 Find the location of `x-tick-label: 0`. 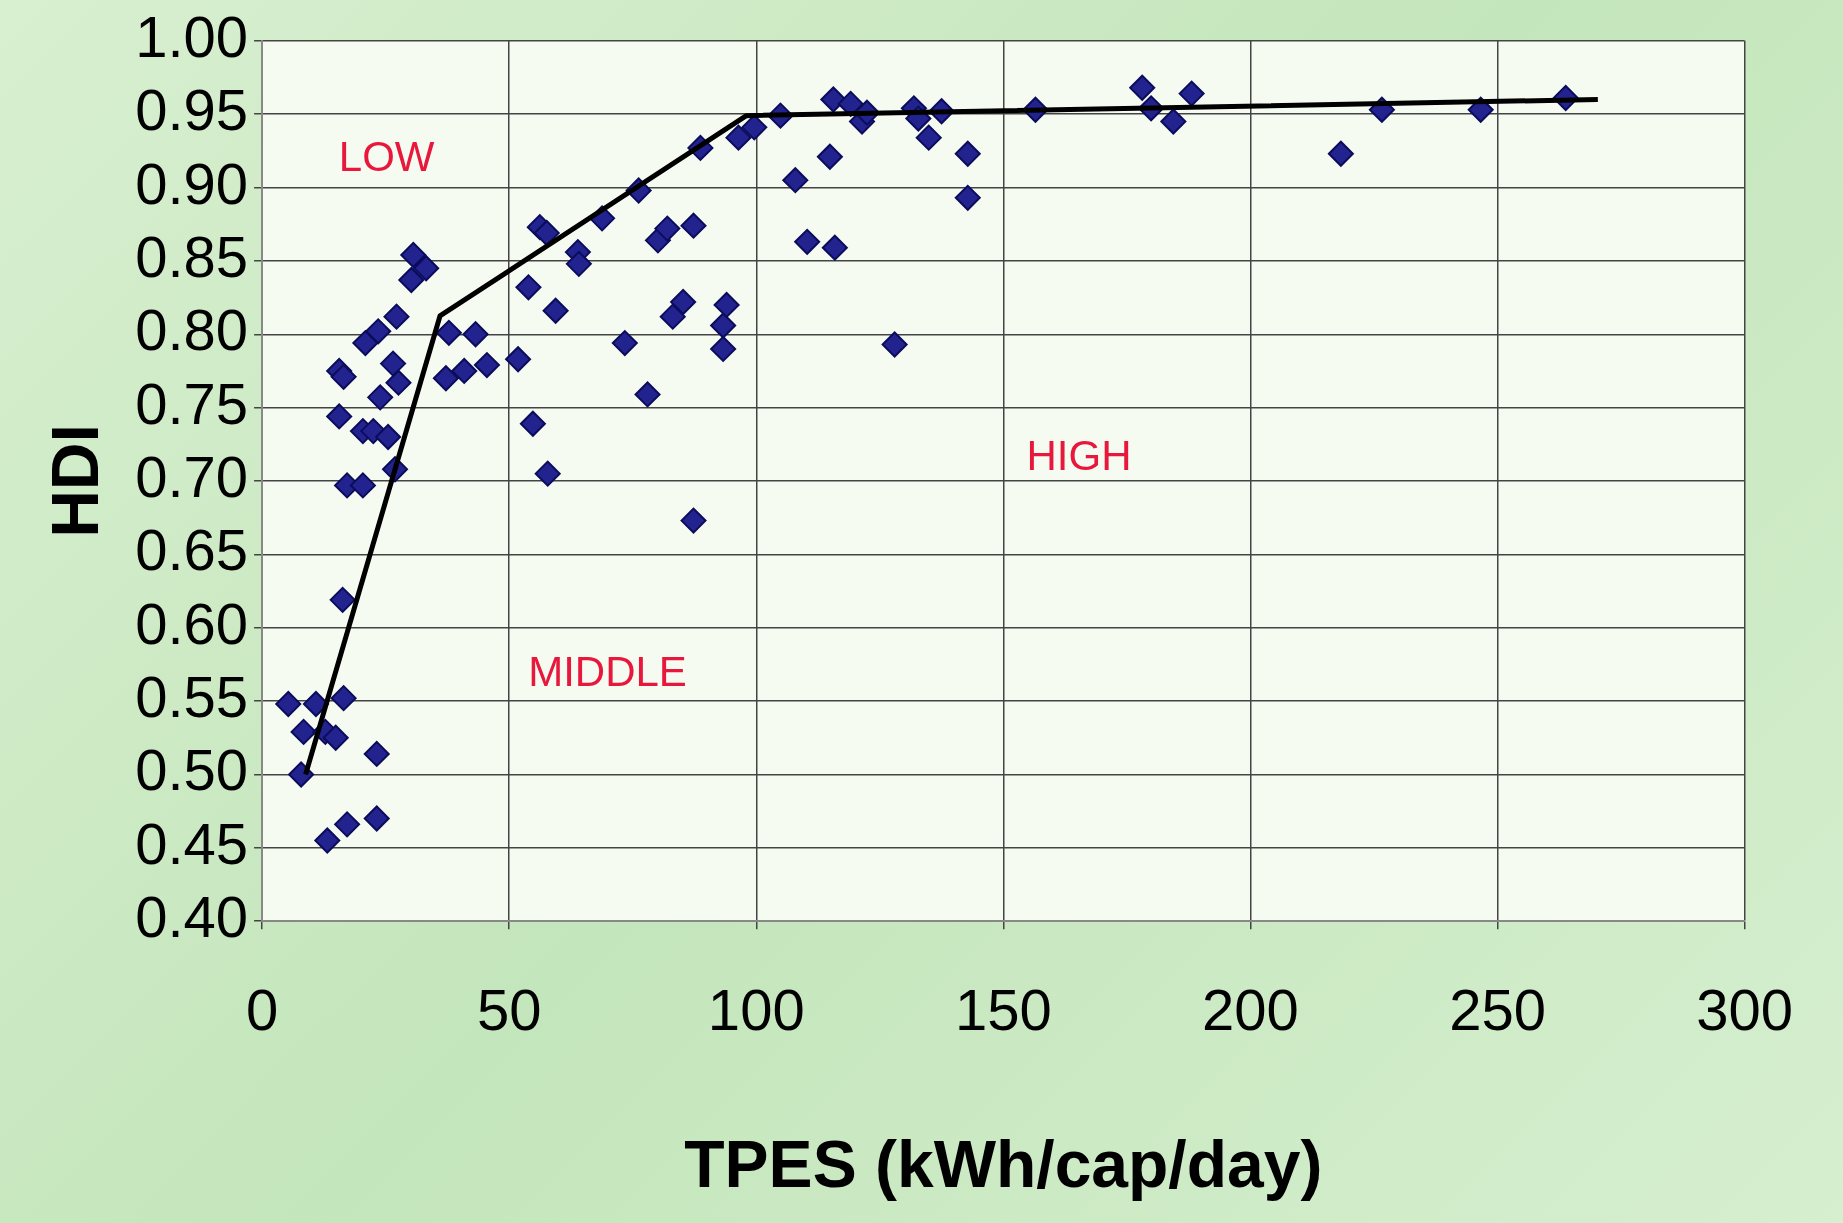

x-tick-label: 0 is located at coordinates (262, 1009).